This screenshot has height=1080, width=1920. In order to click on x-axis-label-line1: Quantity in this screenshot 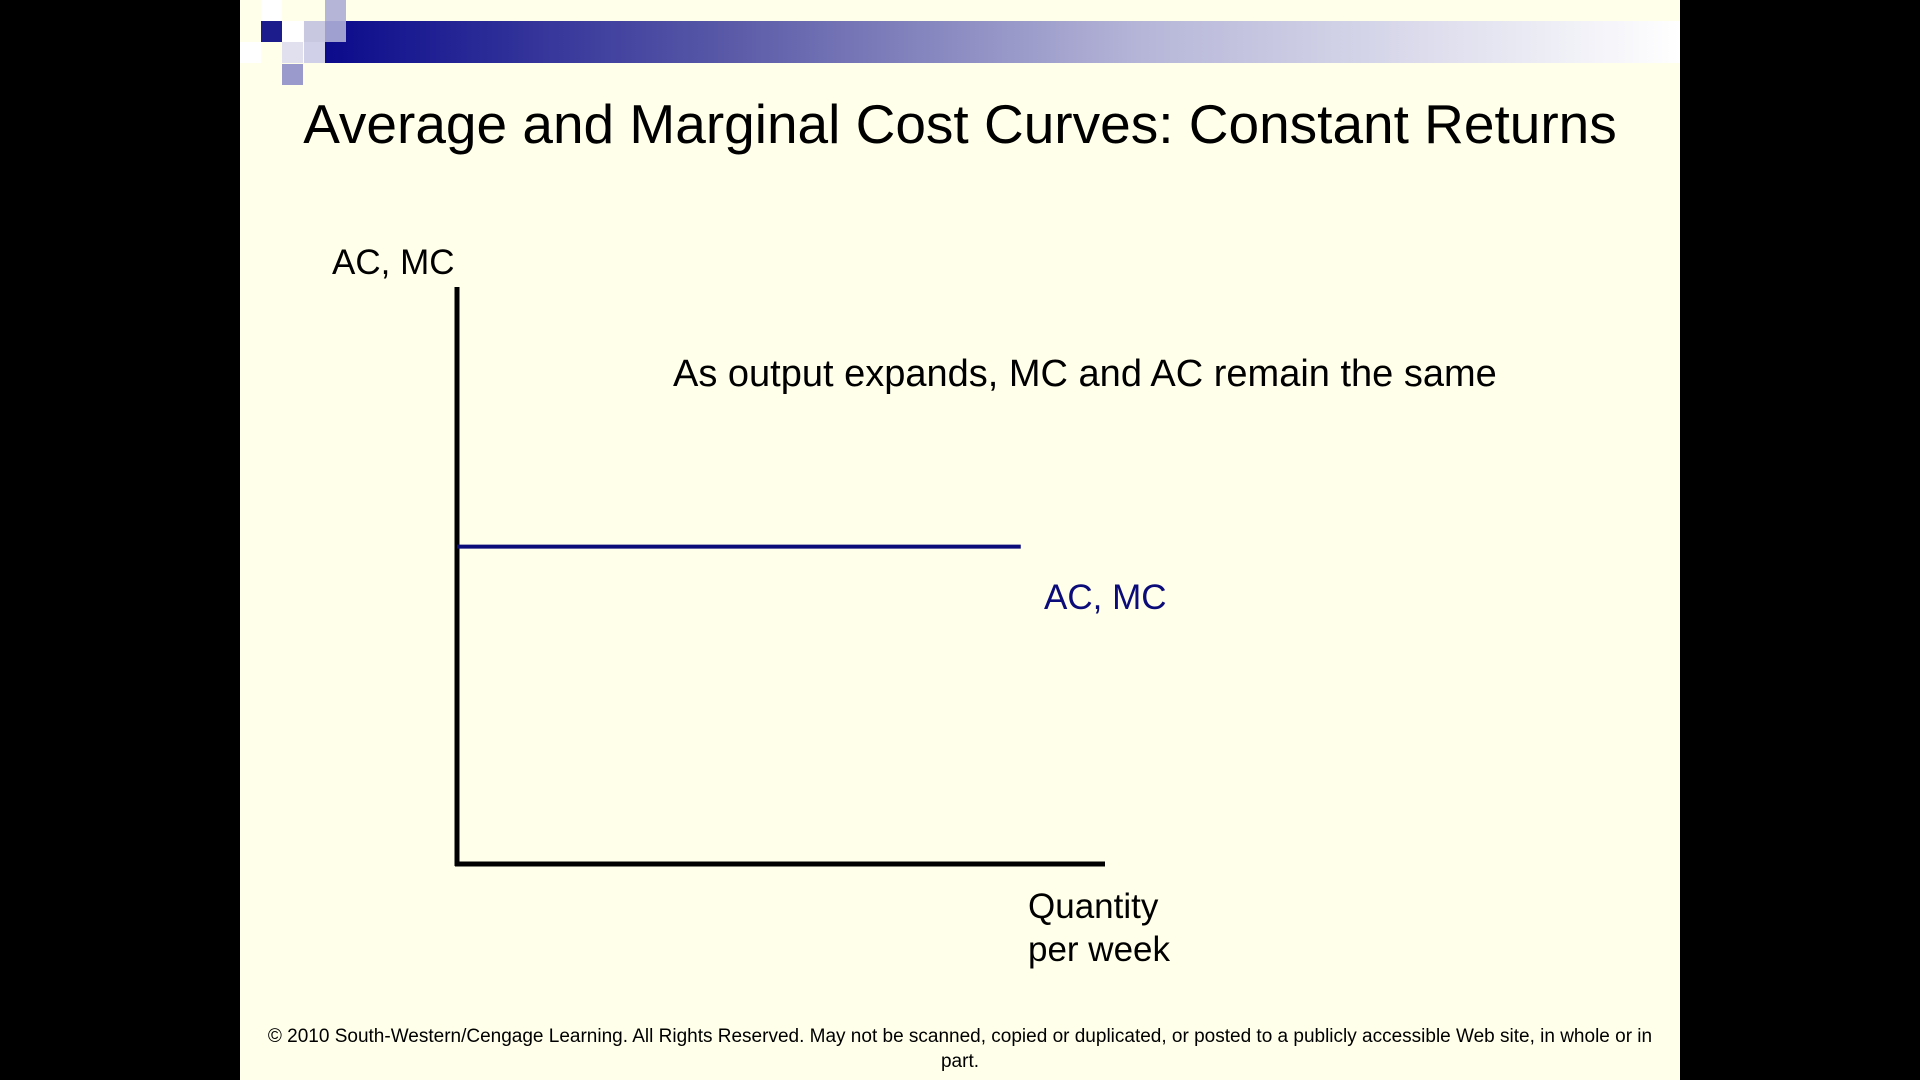, I will do `click(1093, 906)`.